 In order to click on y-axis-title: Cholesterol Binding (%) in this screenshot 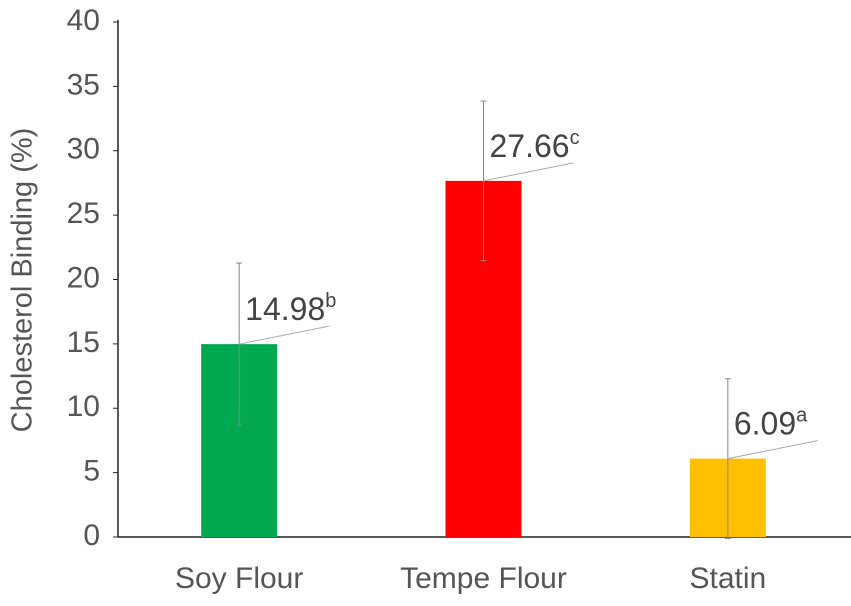, I will do `click(23, 280)`.